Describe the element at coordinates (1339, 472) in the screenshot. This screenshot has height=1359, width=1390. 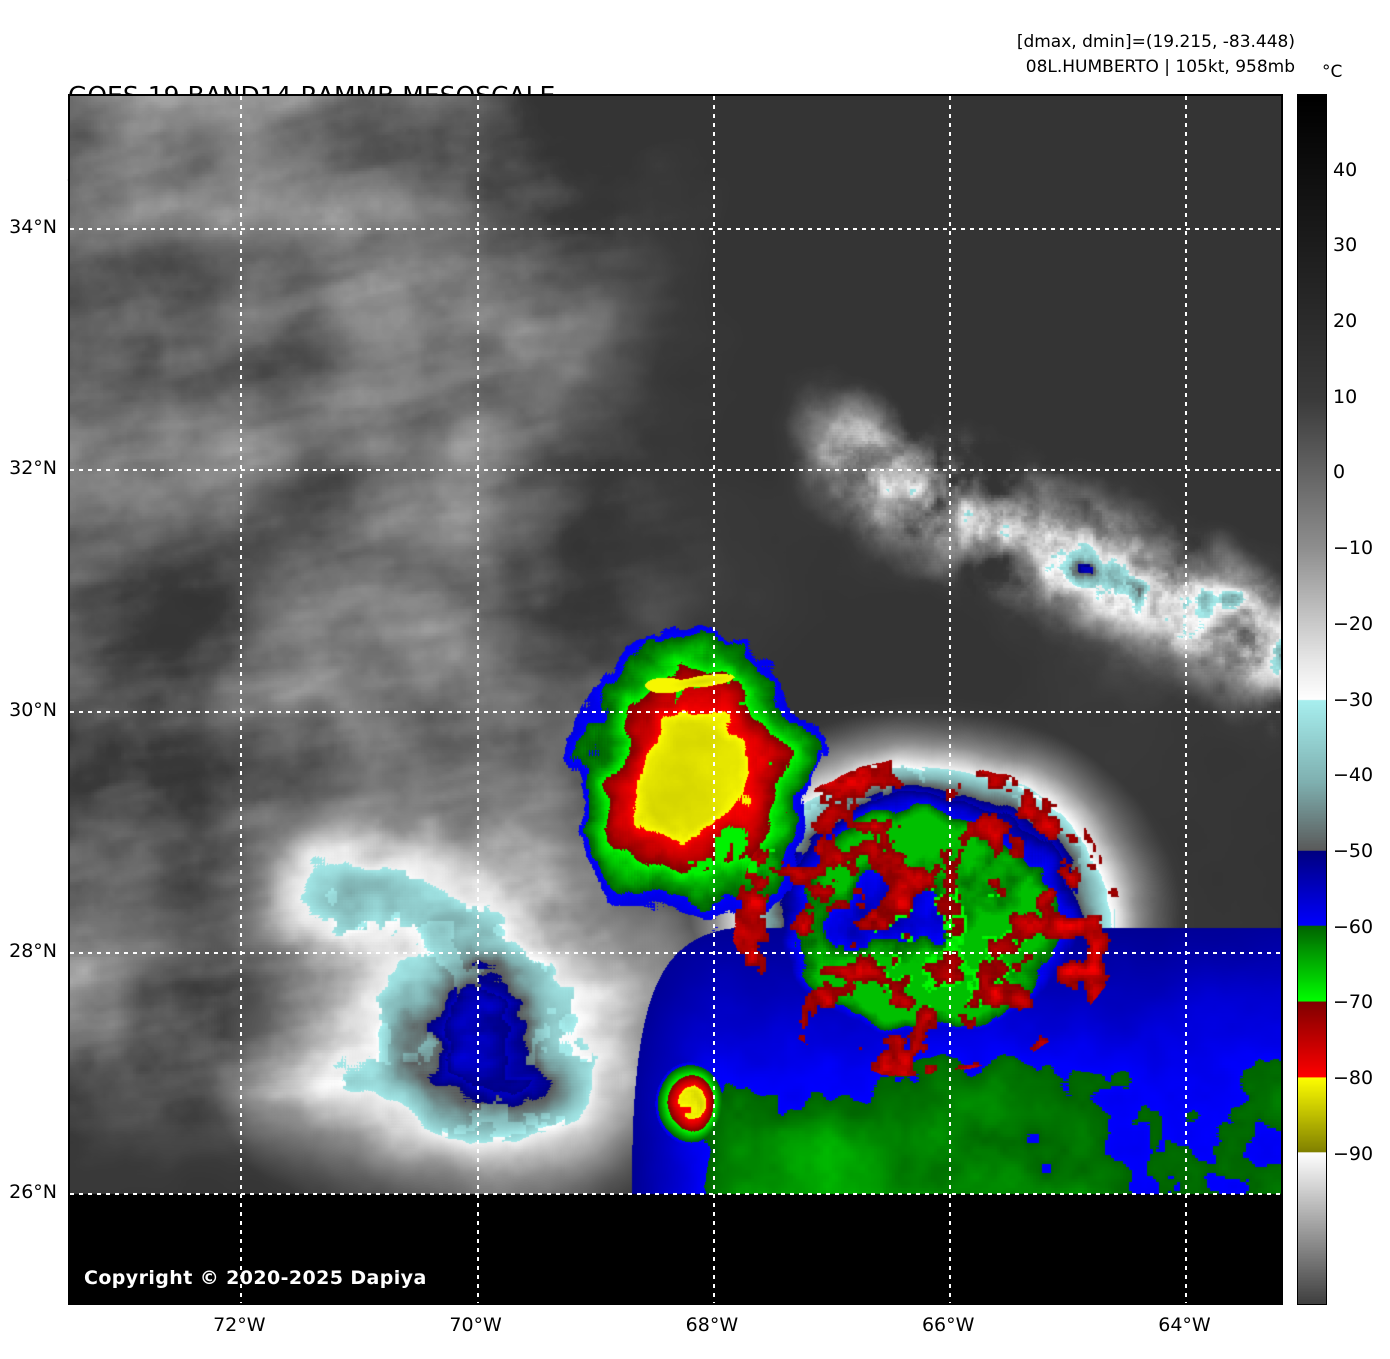
I see `colorbar-tick-label: 0` at that location.